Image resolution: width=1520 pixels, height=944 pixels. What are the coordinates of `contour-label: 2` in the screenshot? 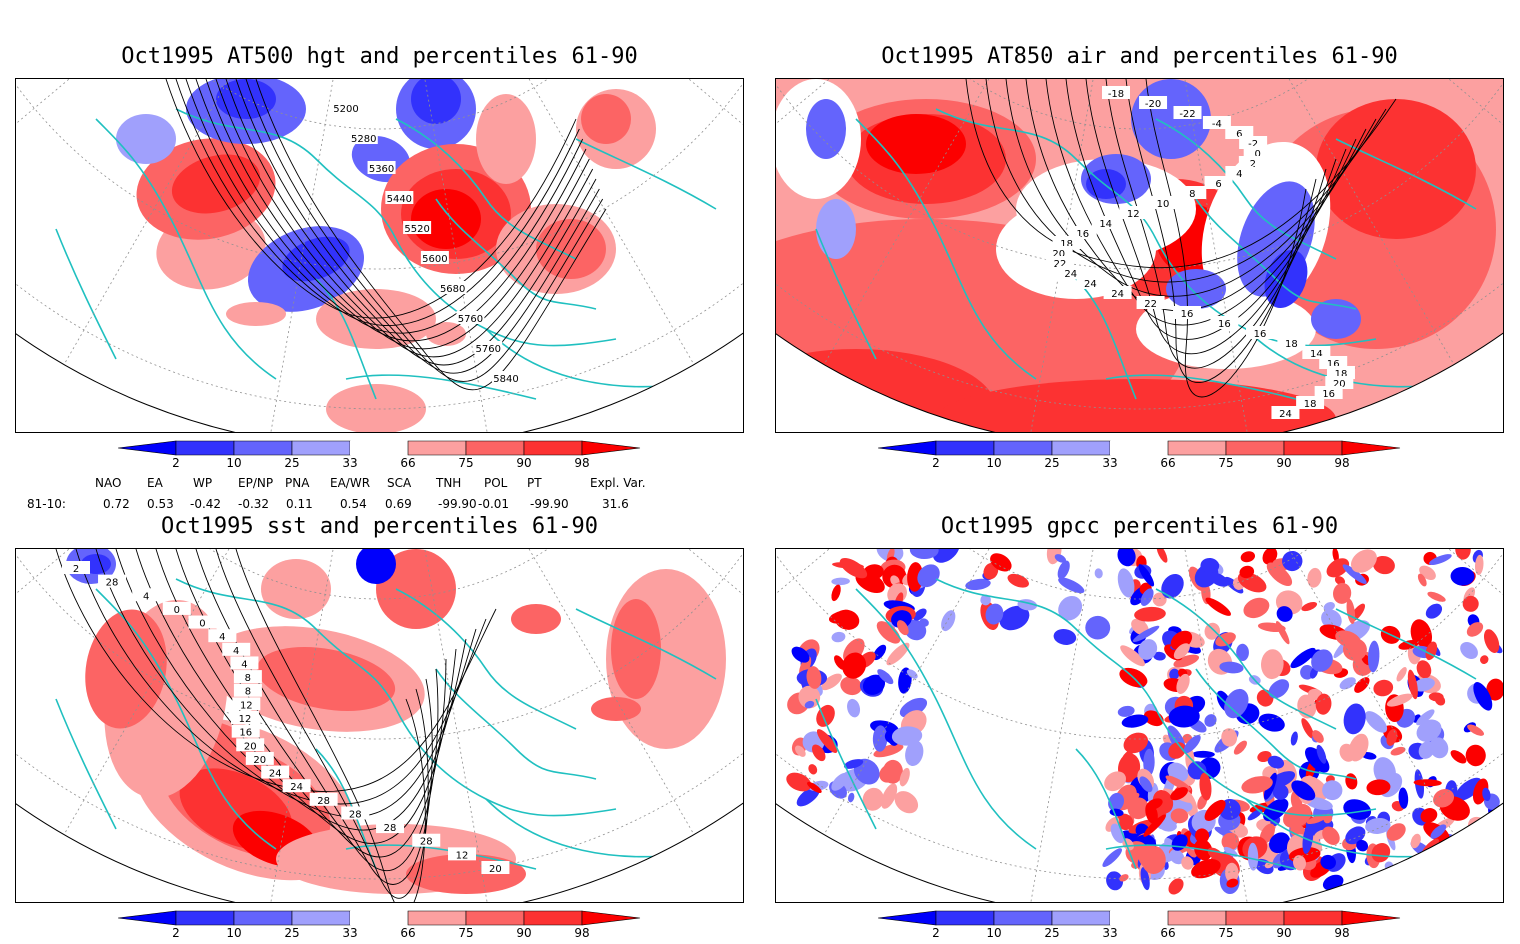 It's located at (76, 569).